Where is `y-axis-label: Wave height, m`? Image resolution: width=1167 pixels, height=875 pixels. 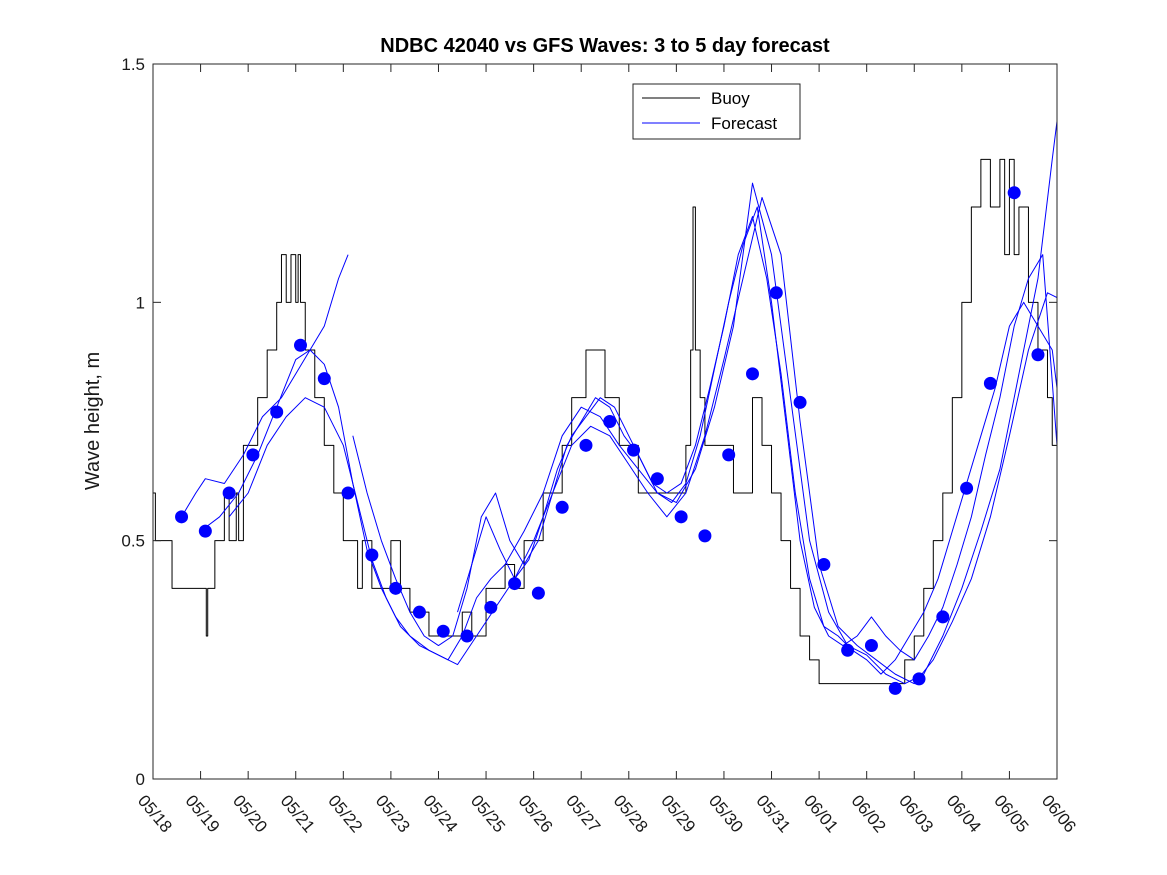
y-axis-label: Wave height, m is located at coordinates (93, 421).